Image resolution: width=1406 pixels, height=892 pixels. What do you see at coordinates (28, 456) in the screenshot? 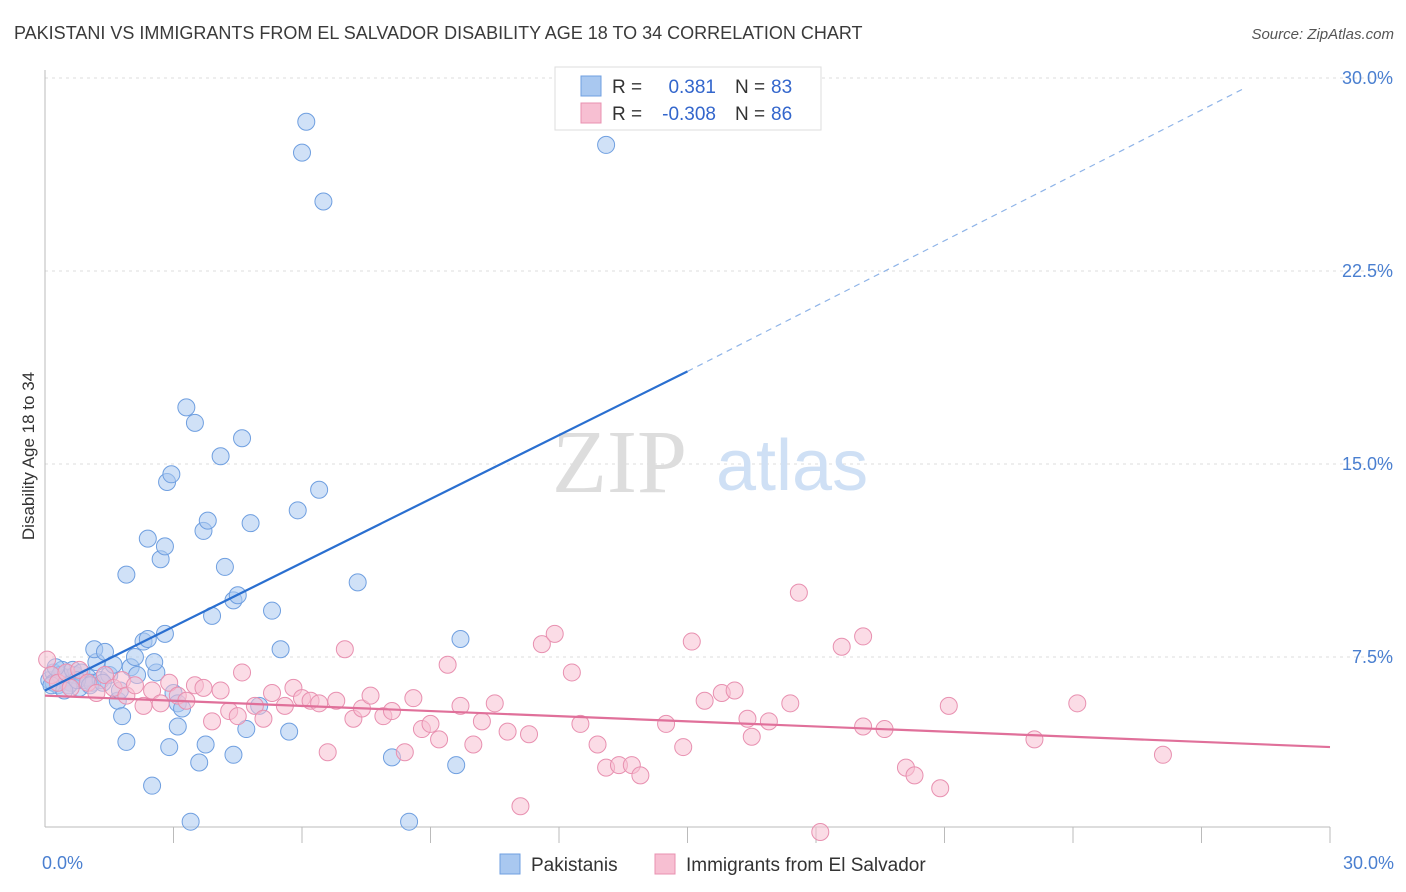
I see `y-axis-label: Disability Age 18 to 34` at bounding box center [28, 456].